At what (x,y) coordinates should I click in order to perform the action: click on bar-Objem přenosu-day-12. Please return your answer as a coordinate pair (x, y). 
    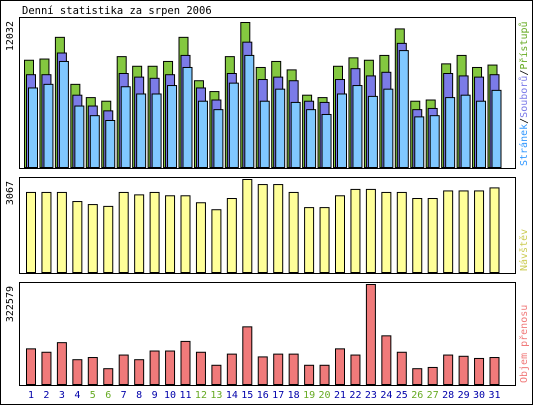
    Looking at the image, I should click on (200, 368).